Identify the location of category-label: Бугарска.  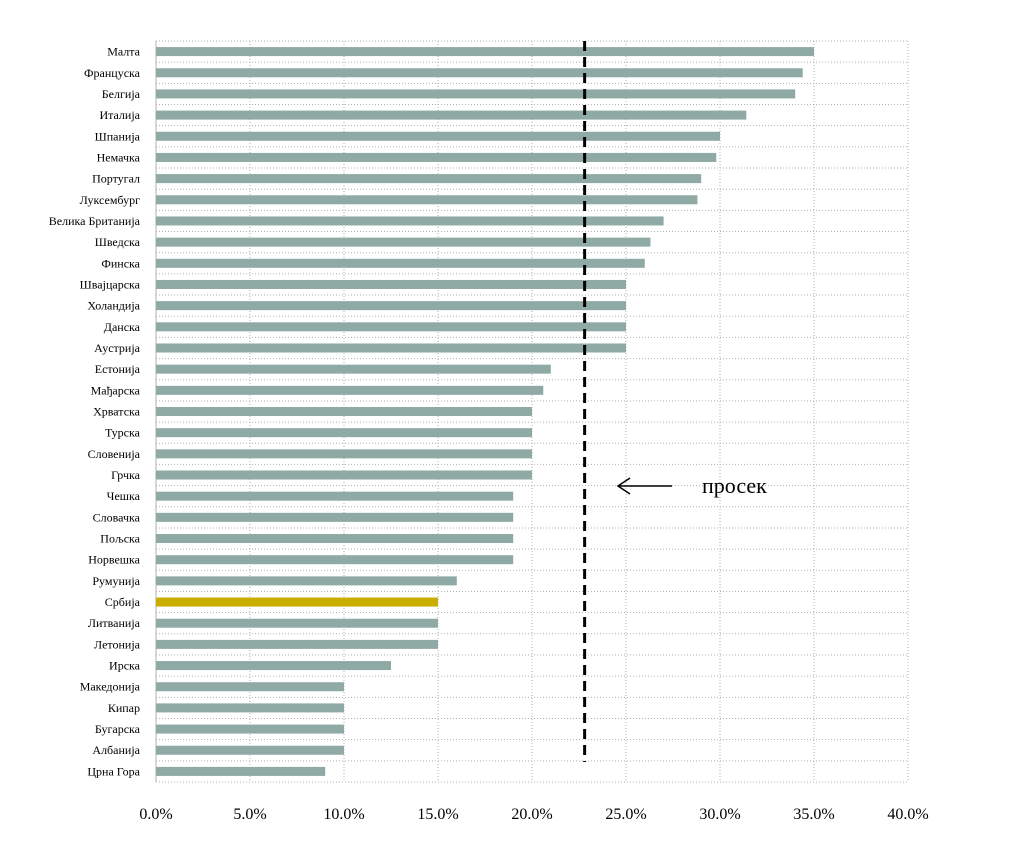
(118, 729).